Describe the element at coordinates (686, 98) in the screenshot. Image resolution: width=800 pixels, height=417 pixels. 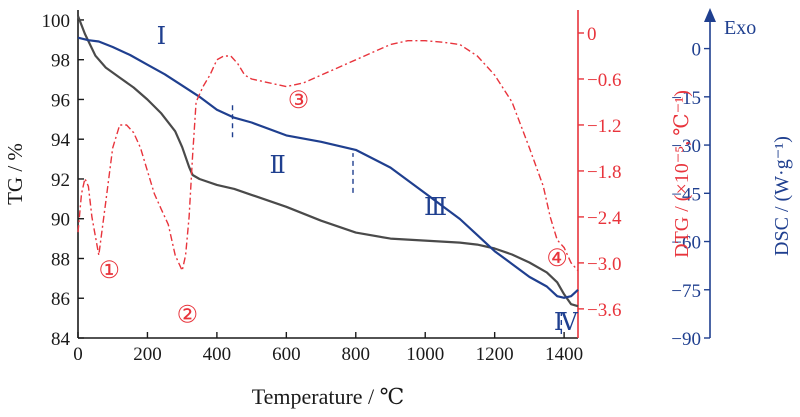
I see `dsc-tick-label: −15` at that location.